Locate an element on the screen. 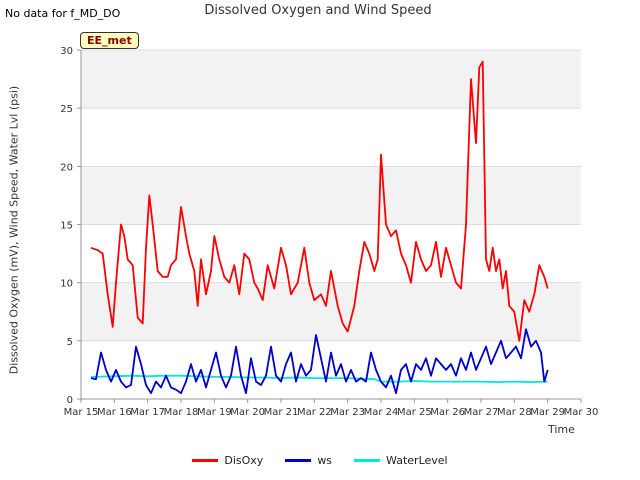 Image resolution: width=640 pixels, height=480 pixels. legend-swatch-waterlevel is located at coordinates (367, 460).